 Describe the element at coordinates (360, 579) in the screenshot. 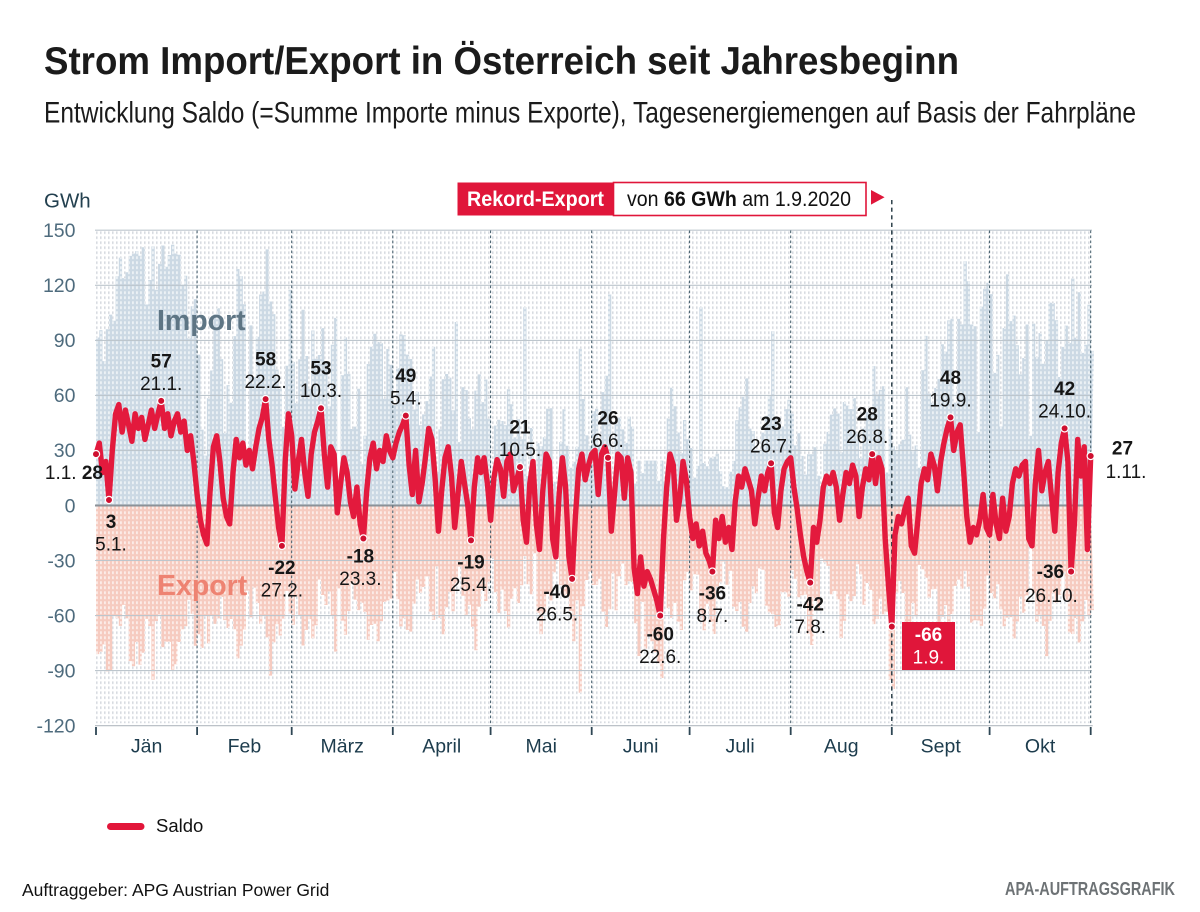

I see `svg-text: 23.3.` at that location.